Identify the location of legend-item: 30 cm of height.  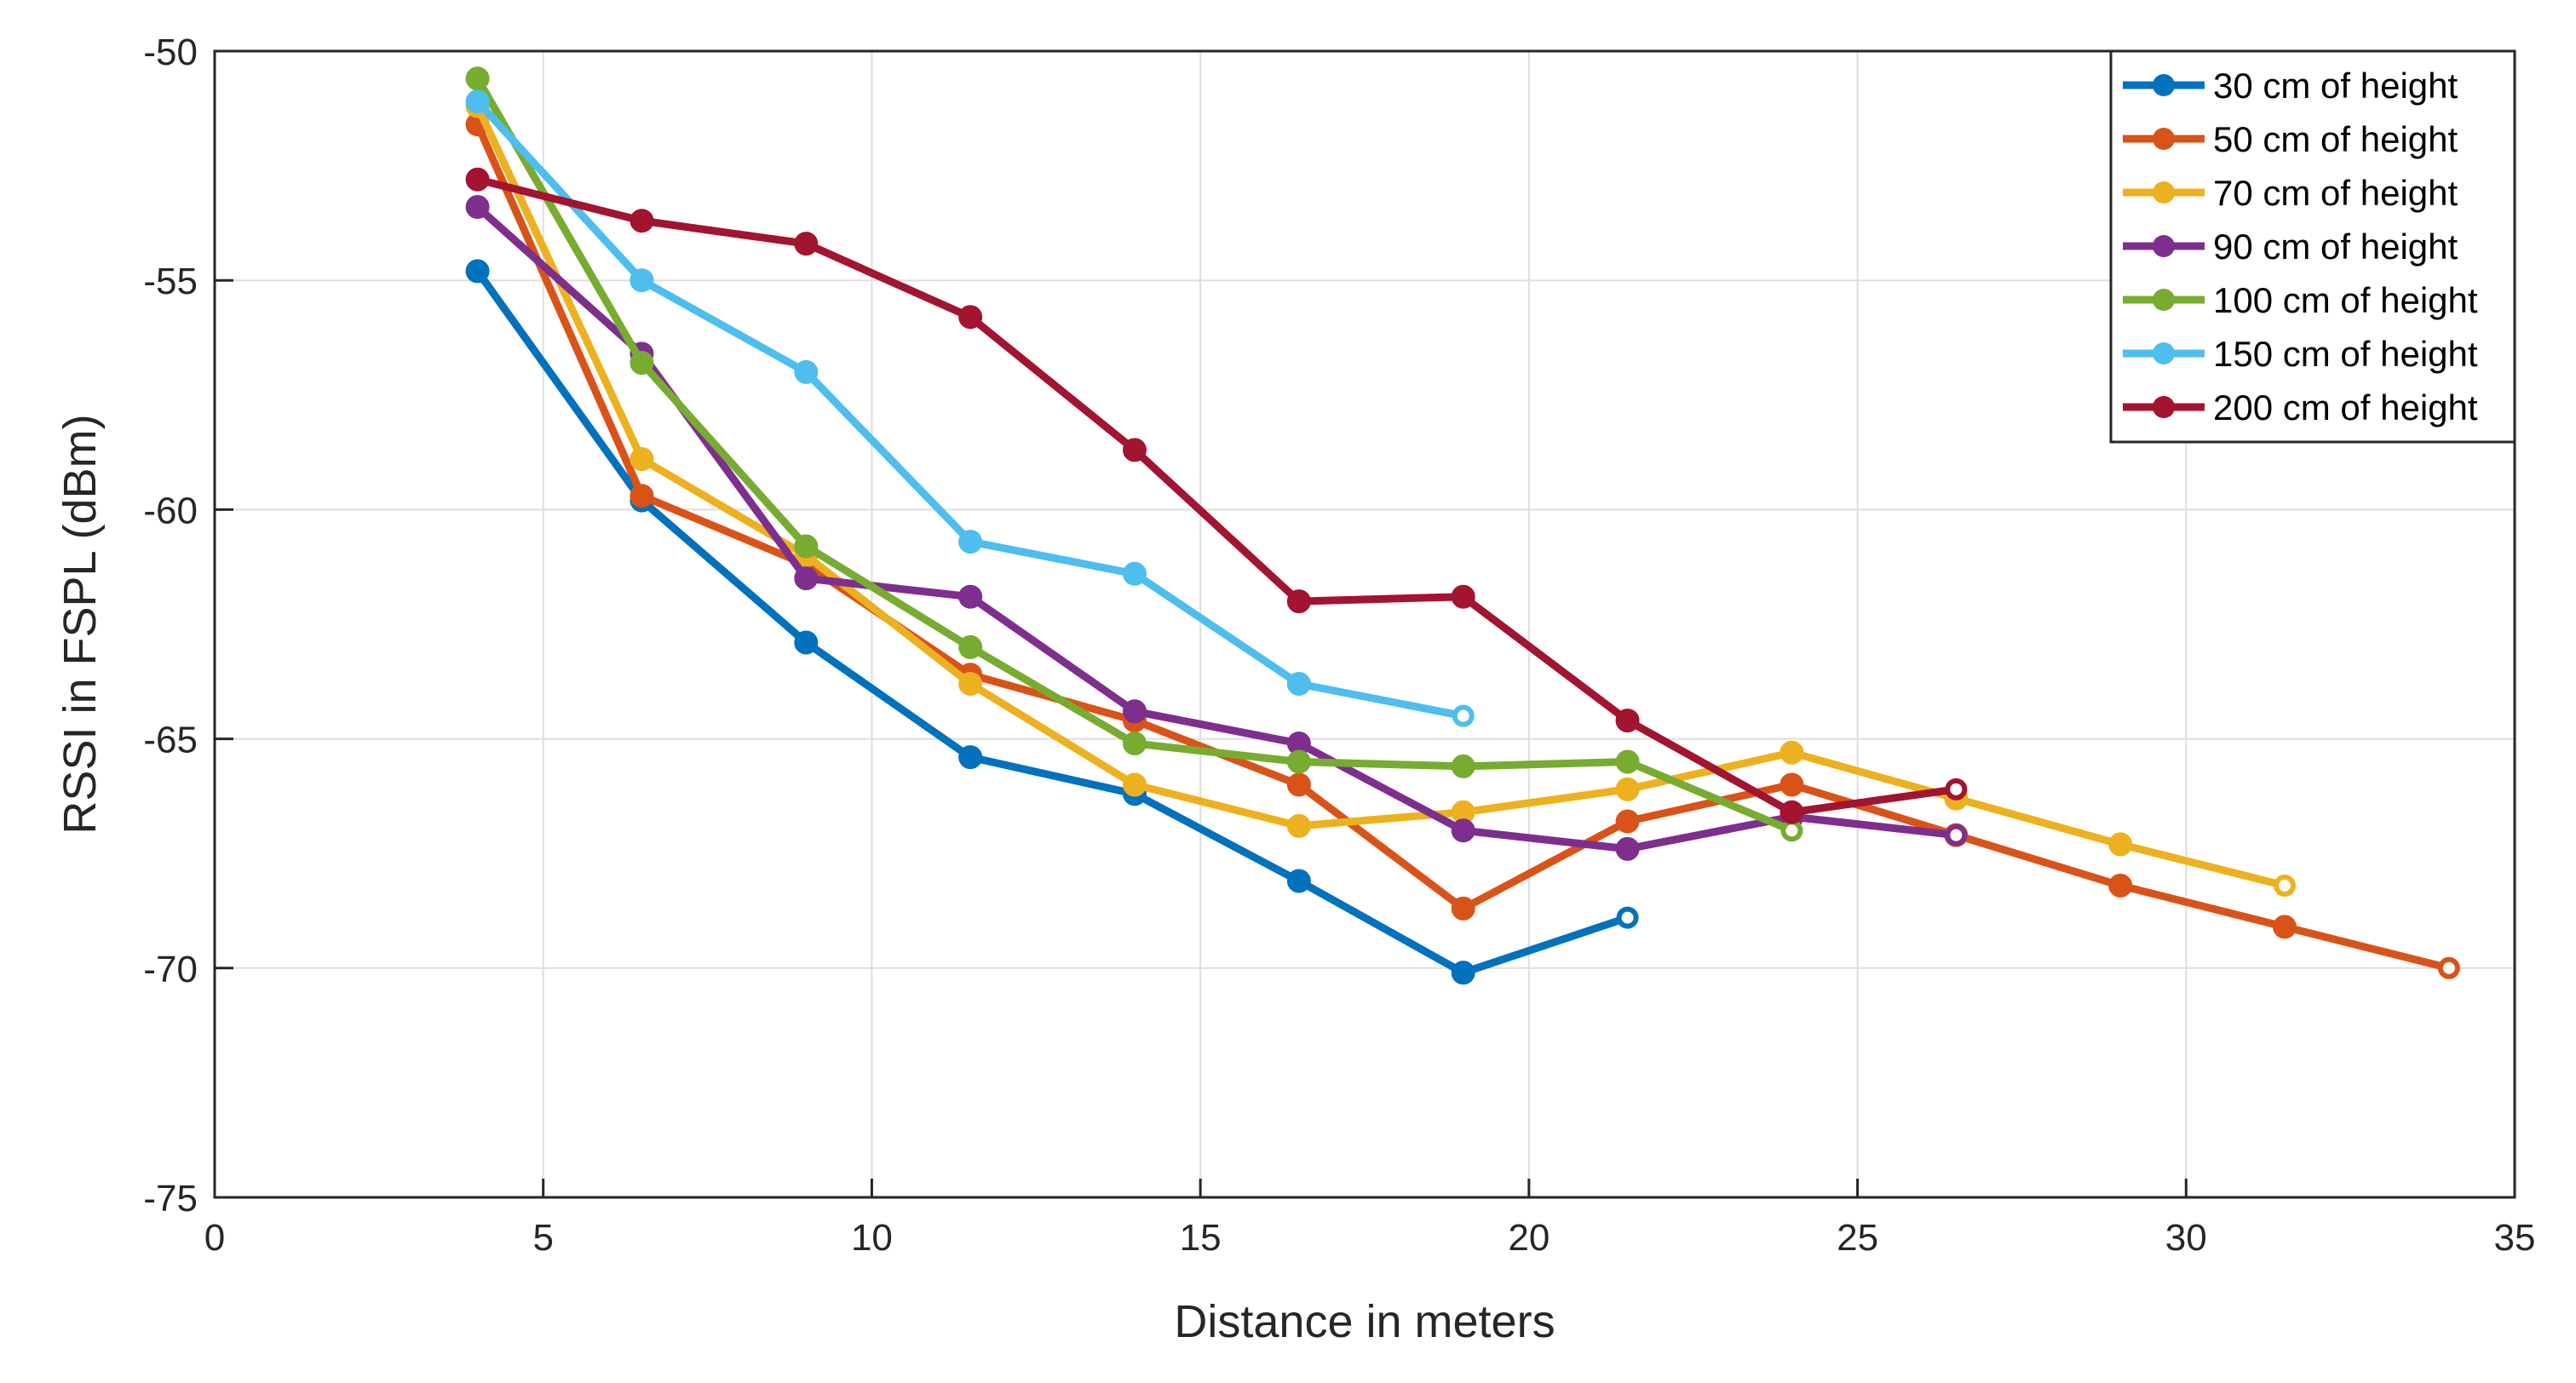
(2291, 86).